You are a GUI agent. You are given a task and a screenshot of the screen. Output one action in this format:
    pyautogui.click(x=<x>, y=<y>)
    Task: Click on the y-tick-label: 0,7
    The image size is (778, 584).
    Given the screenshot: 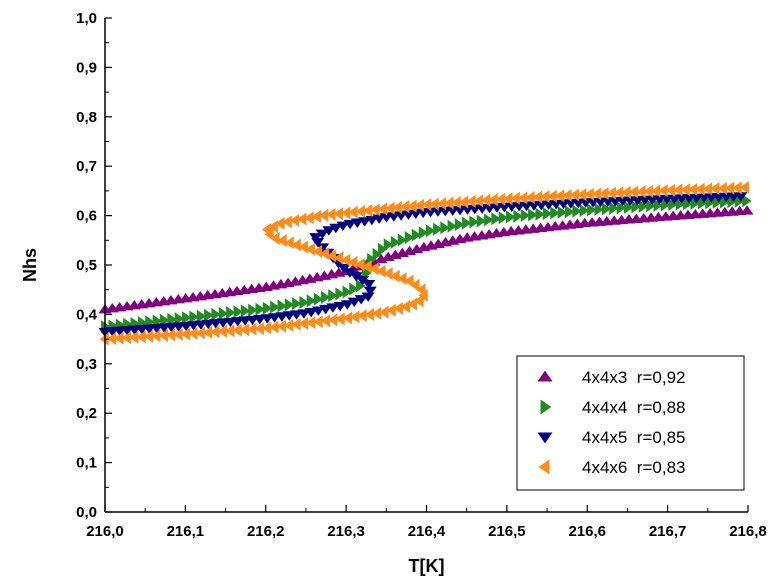 What is the action you would take?
    pyautogui.click(x=86, y=166)
    